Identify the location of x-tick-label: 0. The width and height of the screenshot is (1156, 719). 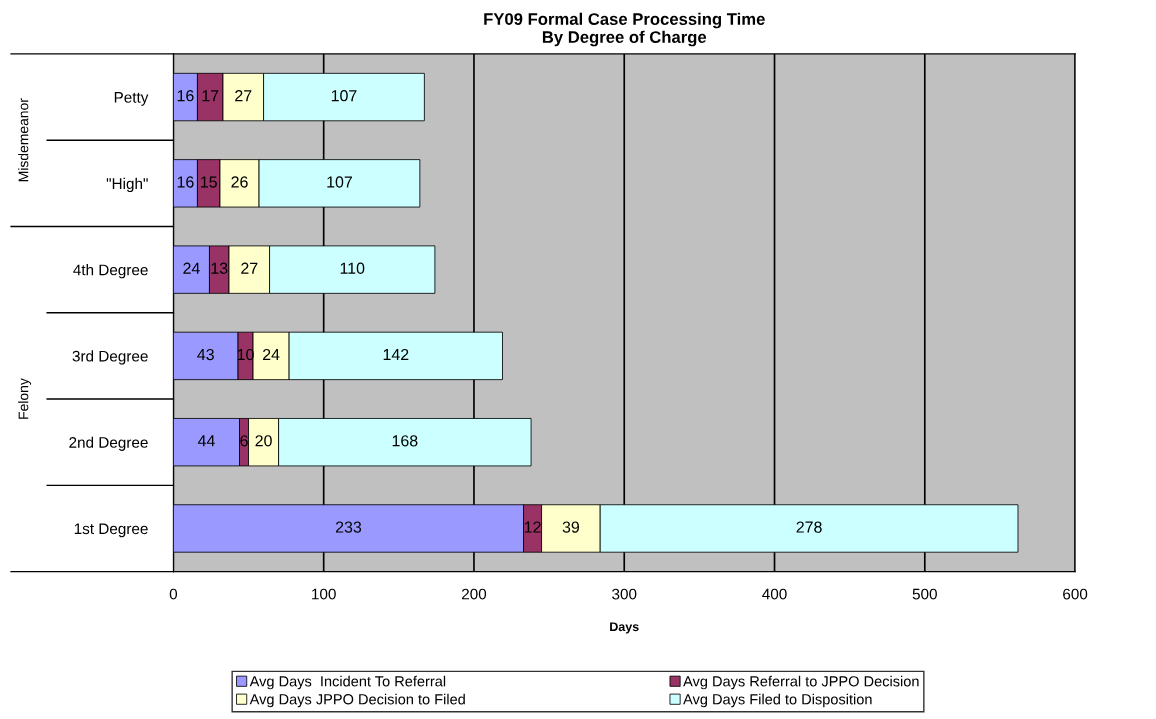
(173, 594).